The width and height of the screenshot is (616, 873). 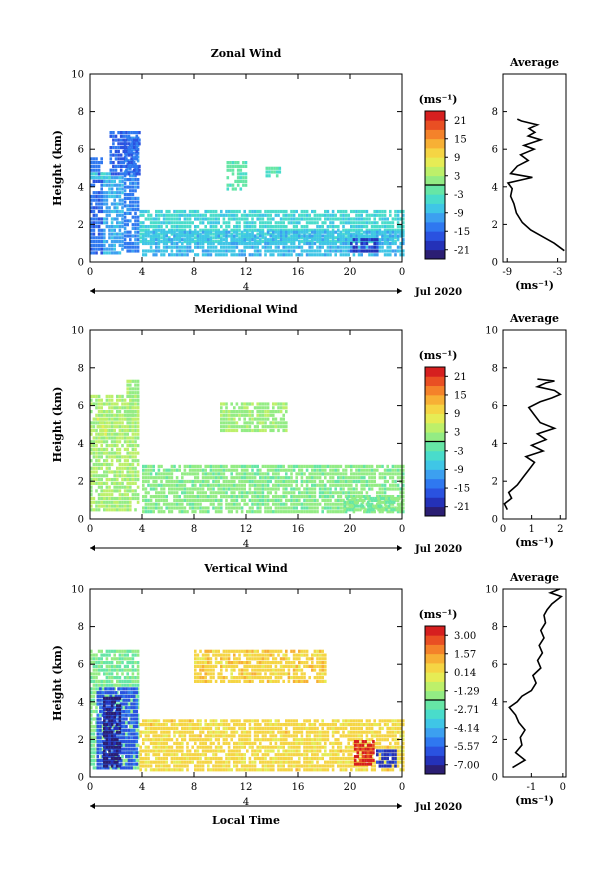 What do you see at coordinates (298, 272) in the screenshot?
I see `x-tick-label: 16` at bounding box center [298, 272].